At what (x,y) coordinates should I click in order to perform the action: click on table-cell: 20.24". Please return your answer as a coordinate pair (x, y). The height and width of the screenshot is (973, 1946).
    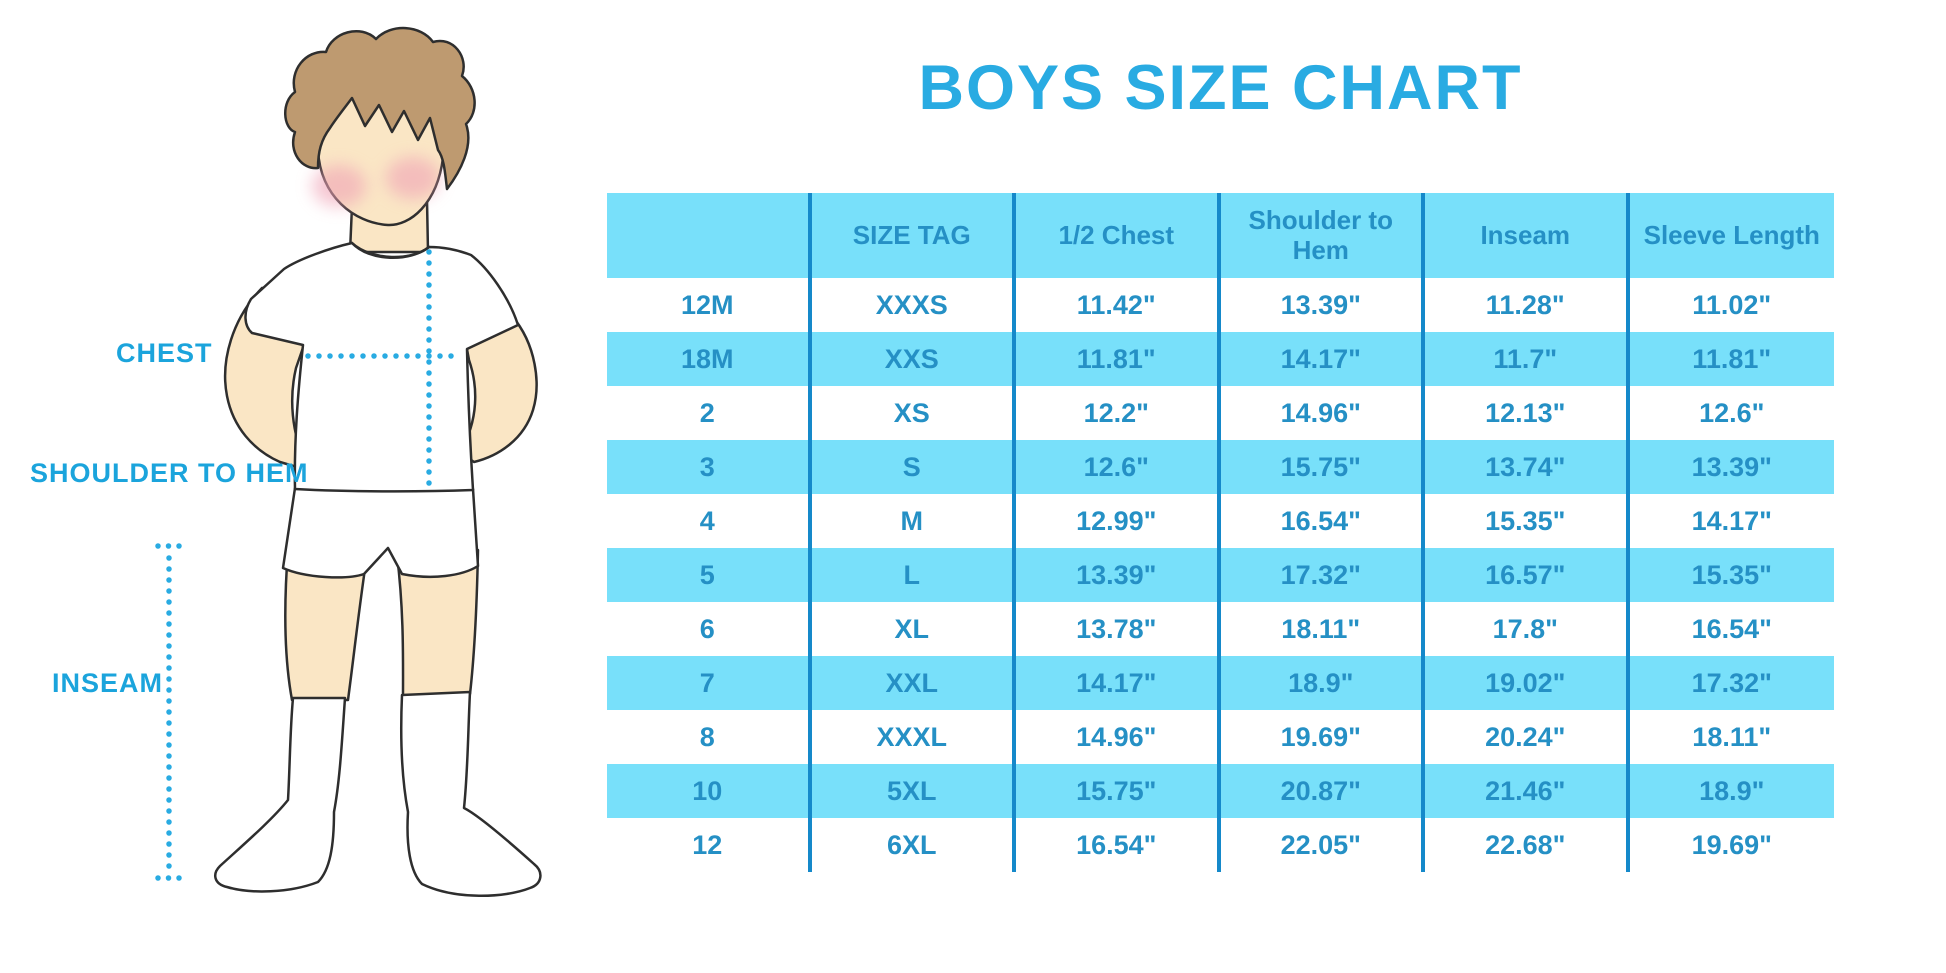
    Looking at the image, I should click on (1527, 737).